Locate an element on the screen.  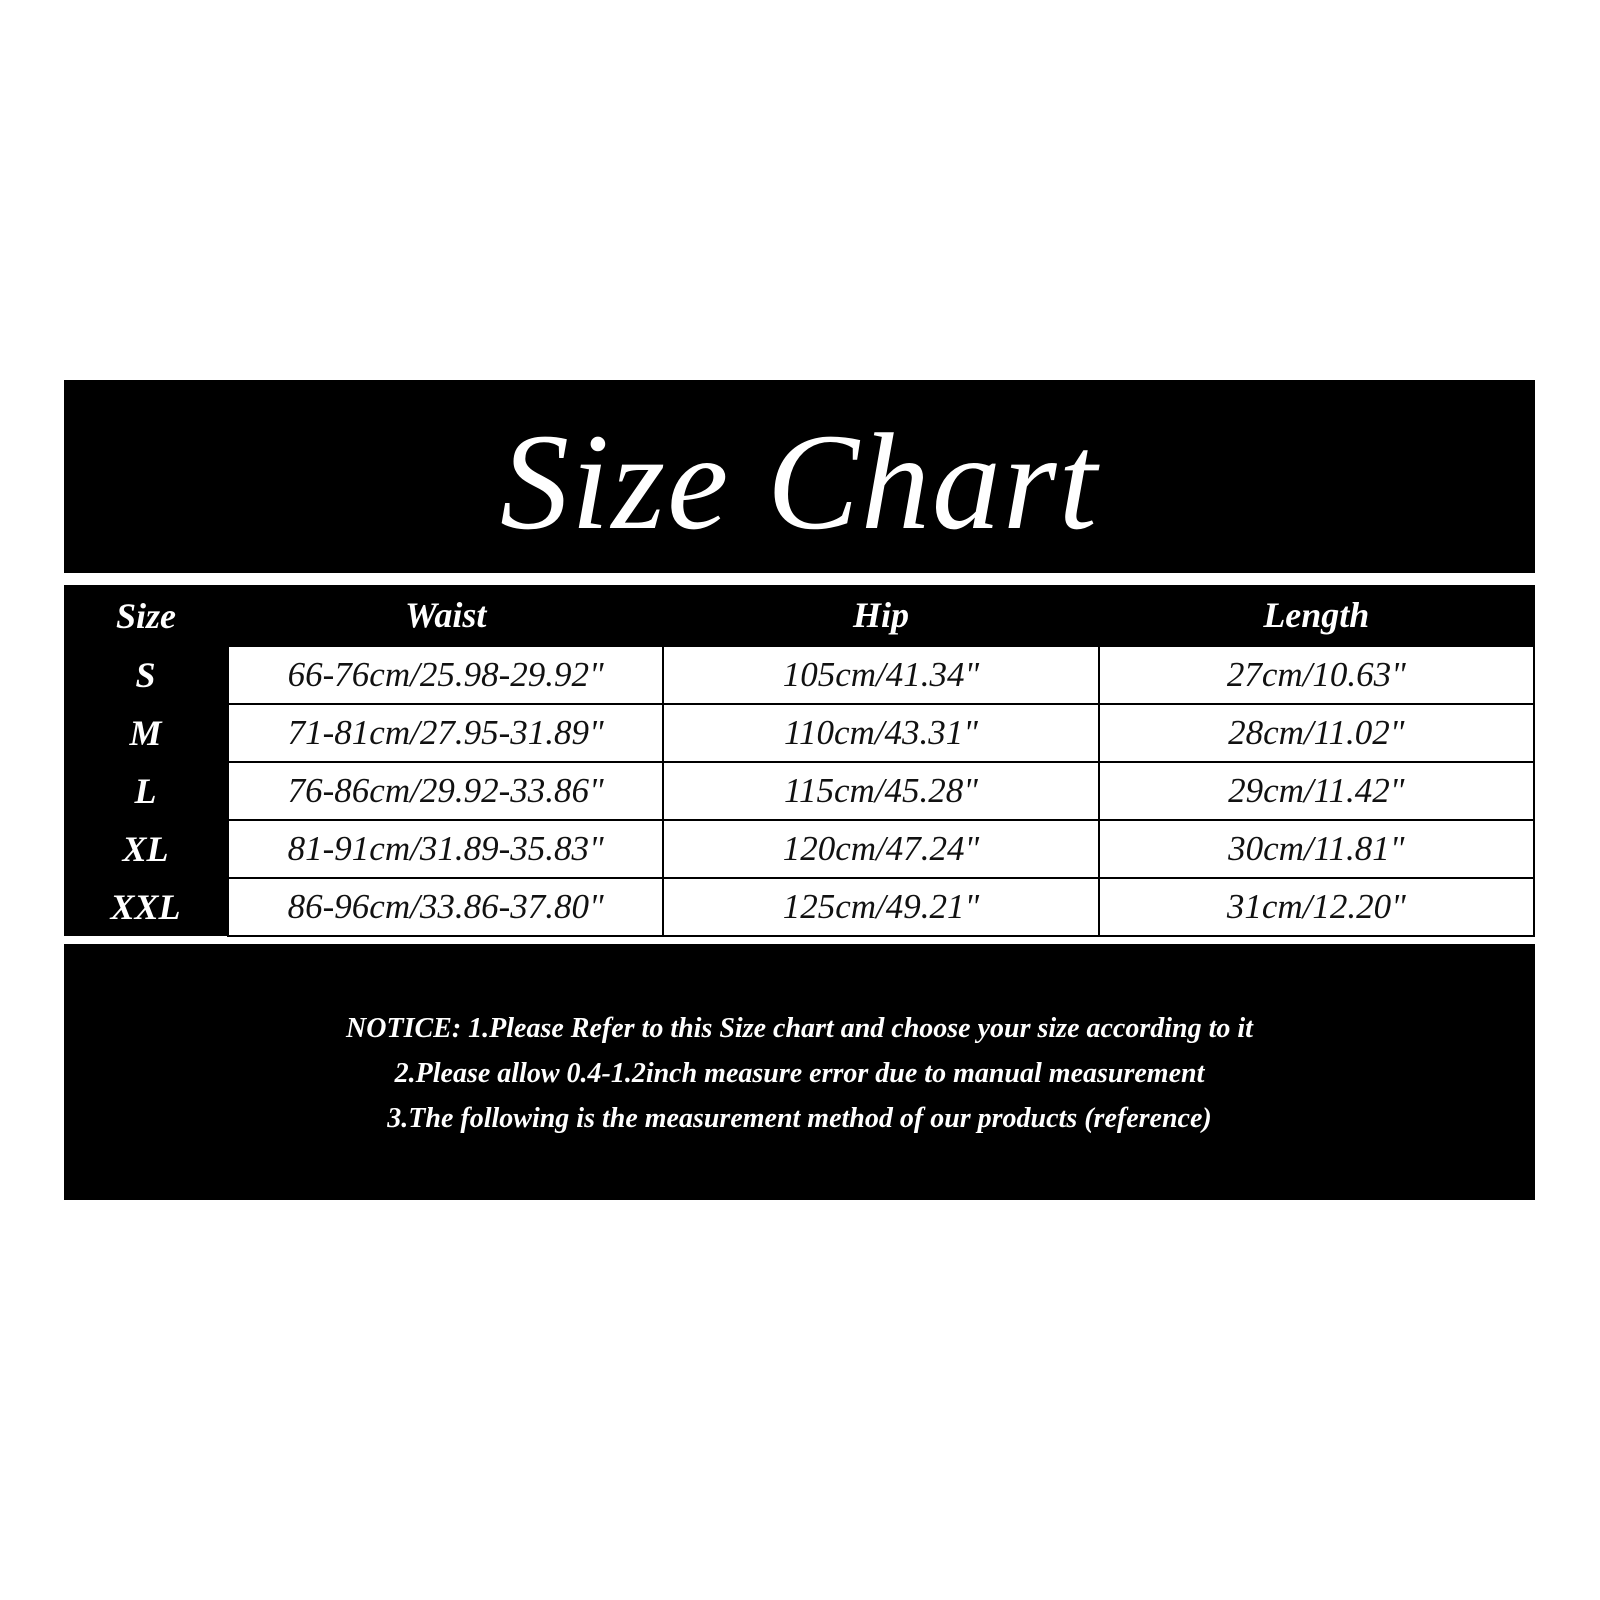
waist-cell: 86-96cm/33.86-37.80" is located at coordinates (445, 907).